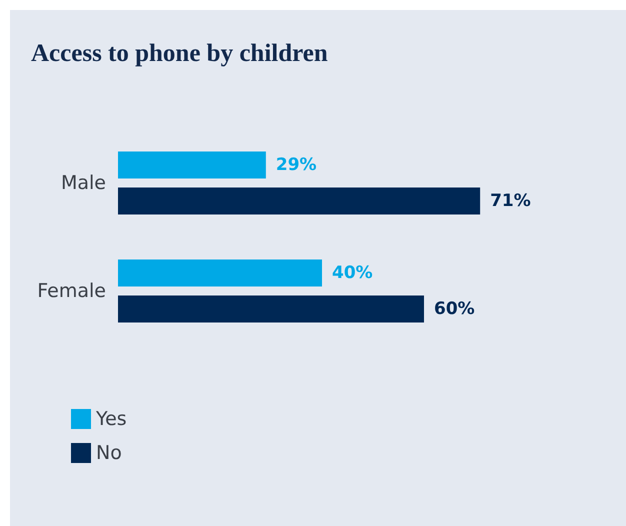 This screenshot has height=526, width=626. Describe the element at coordinates (510, 200) in the screenshot. I see `data-label: 71%` at that location.